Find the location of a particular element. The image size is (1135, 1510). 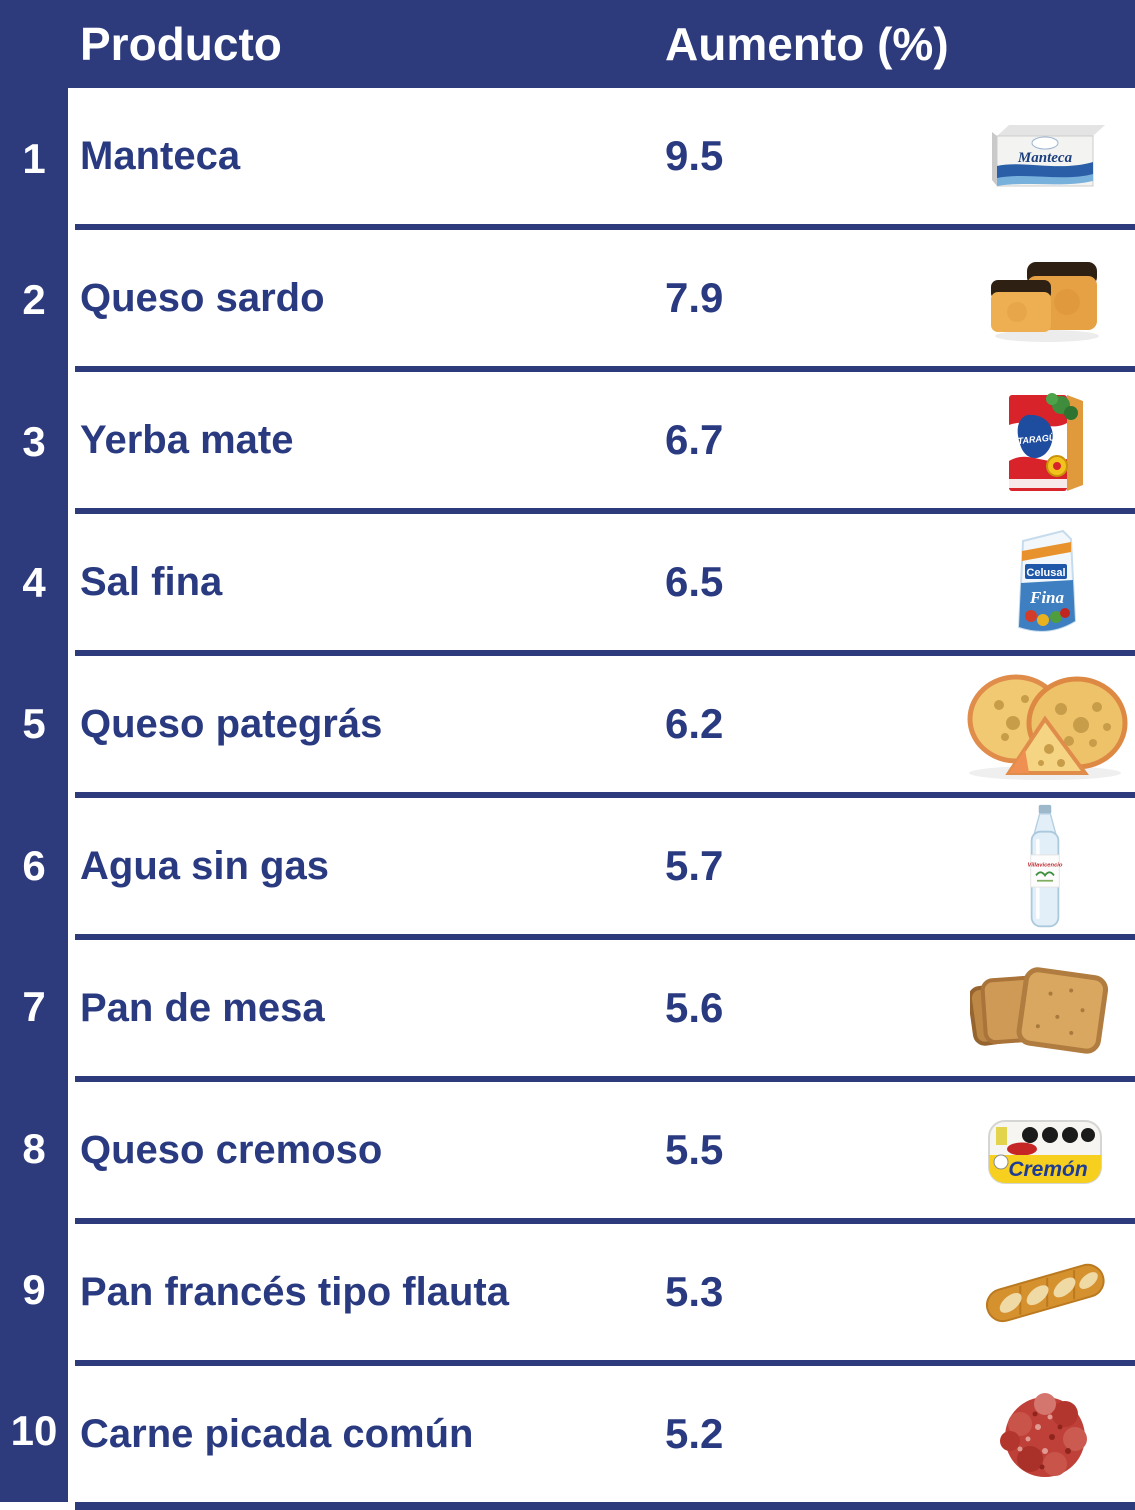

product-photo-cell: TARAGÜI is located at coordinates (1045, 440).